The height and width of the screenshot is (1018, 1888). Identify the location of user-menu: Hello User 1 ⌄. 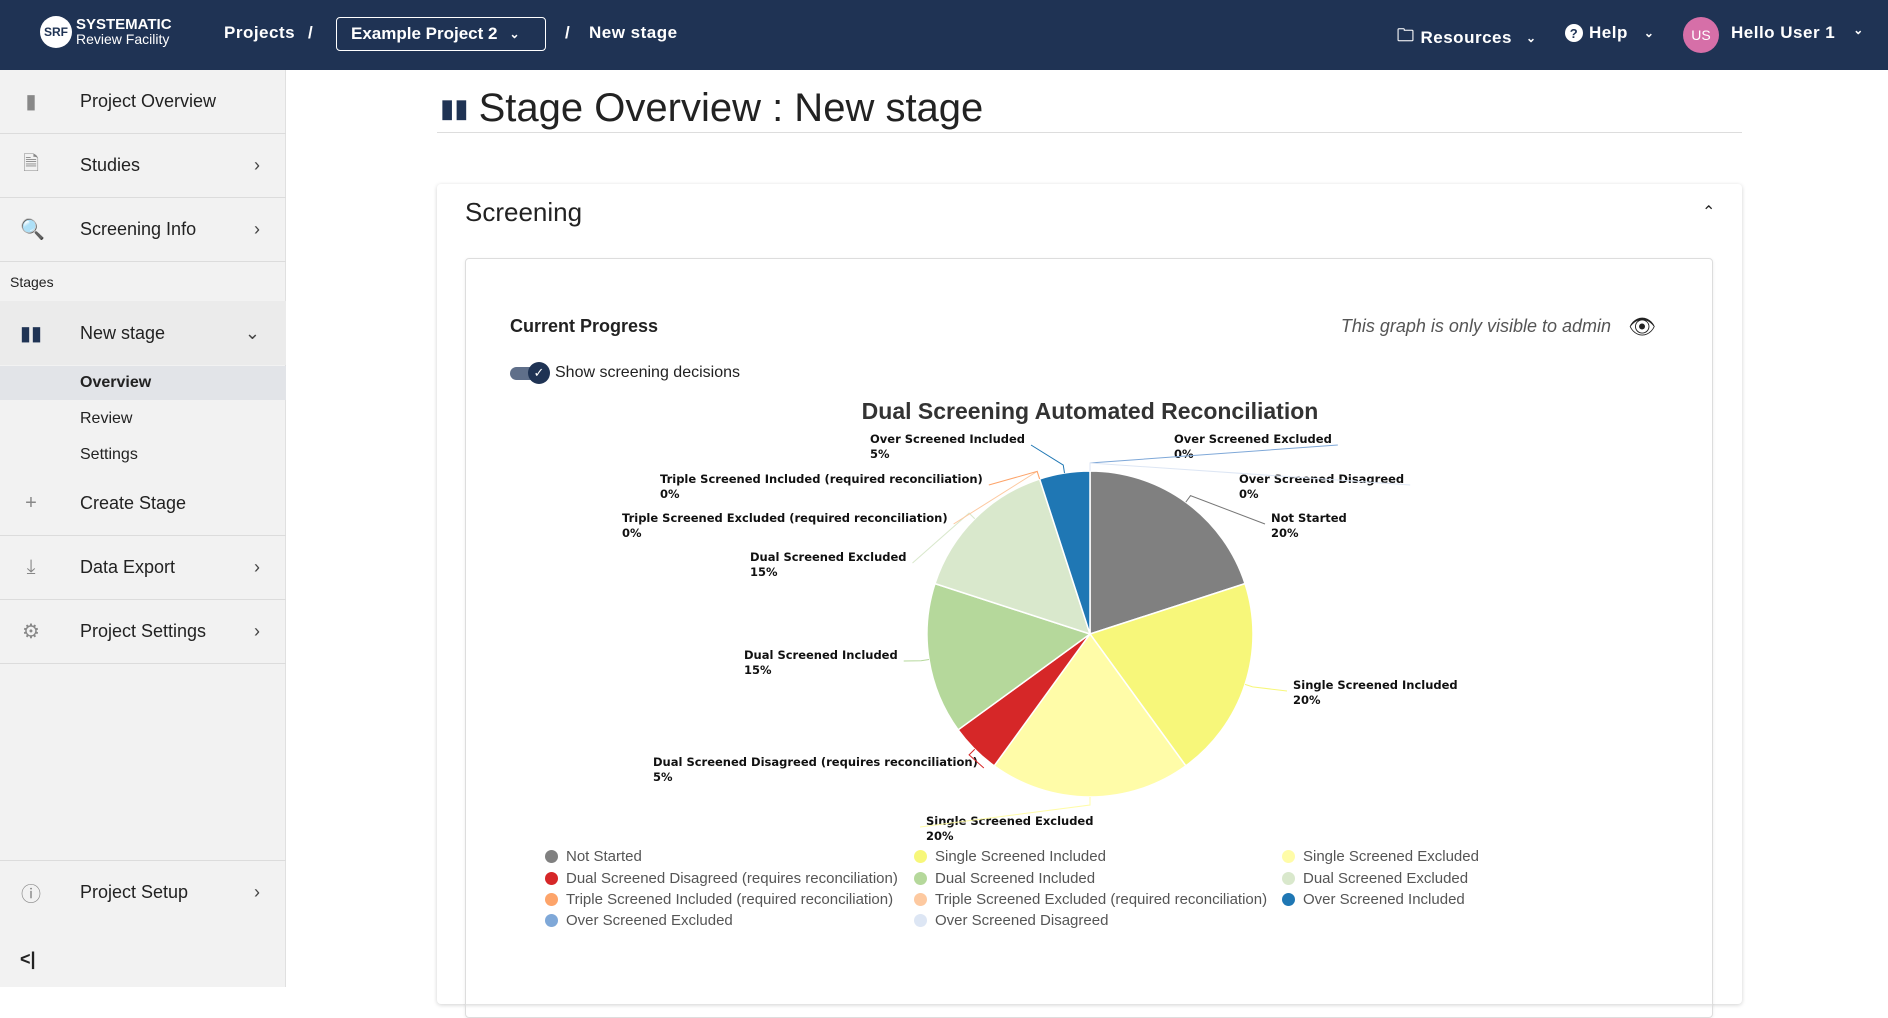
(1797, 33).